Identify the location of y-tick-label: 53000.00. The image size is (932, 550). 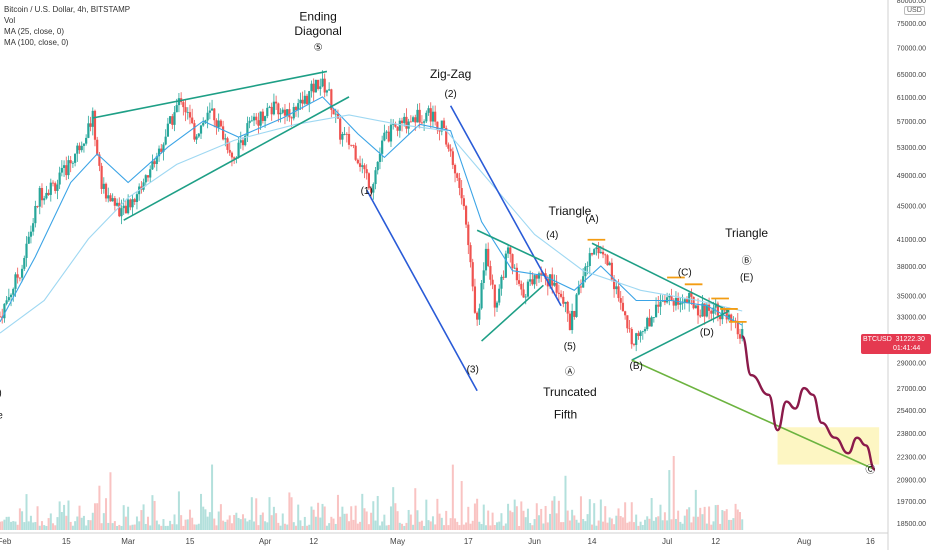
(911, 148).